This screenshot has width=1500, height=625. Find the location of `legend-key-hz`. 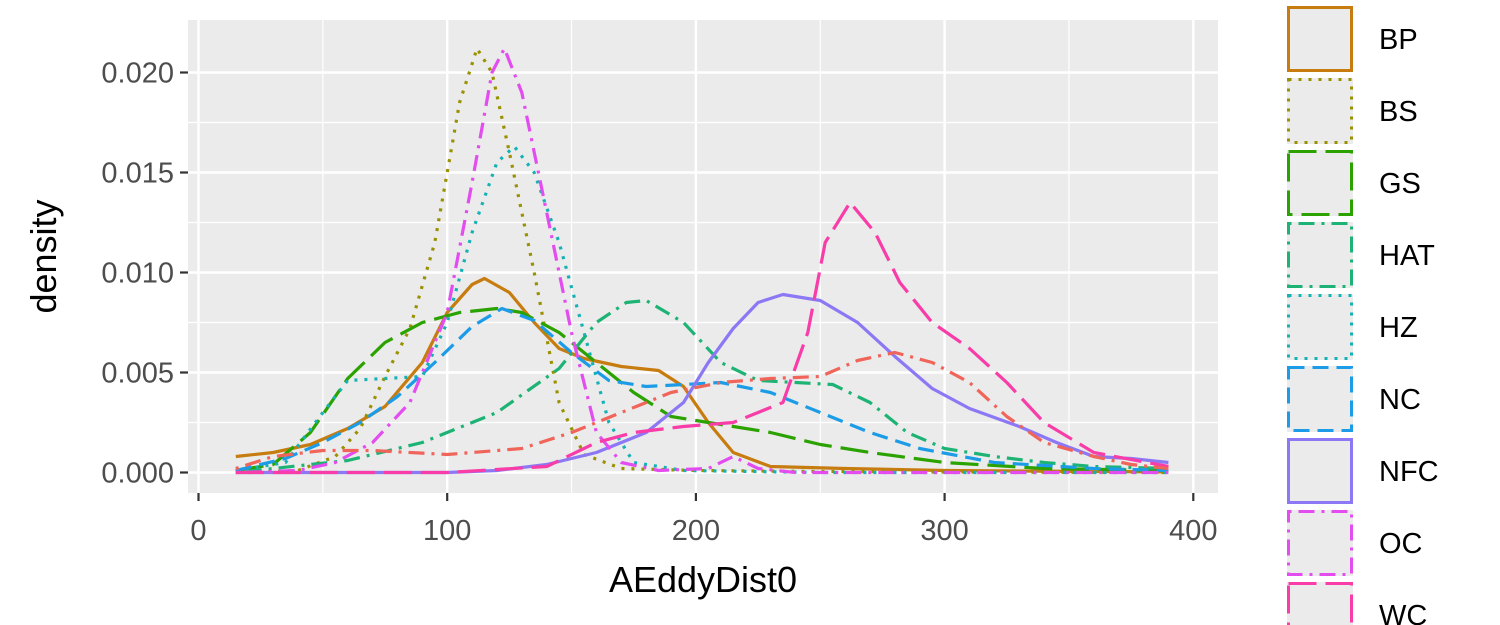

legend-key-hz is located at coordinates (1320, 327).